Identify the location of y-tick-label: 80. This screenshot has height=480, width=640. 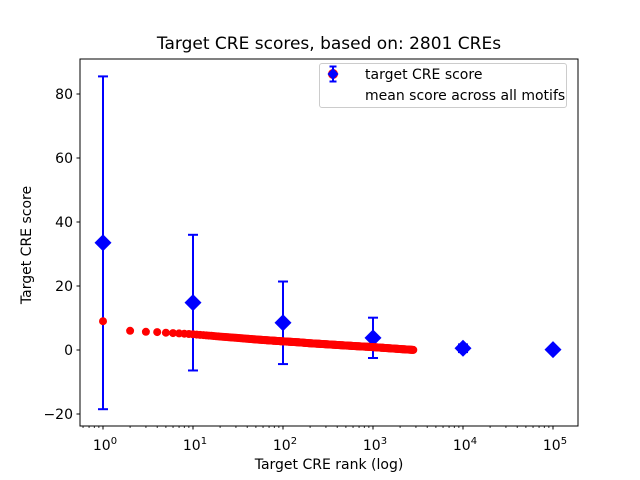
(64, 95).